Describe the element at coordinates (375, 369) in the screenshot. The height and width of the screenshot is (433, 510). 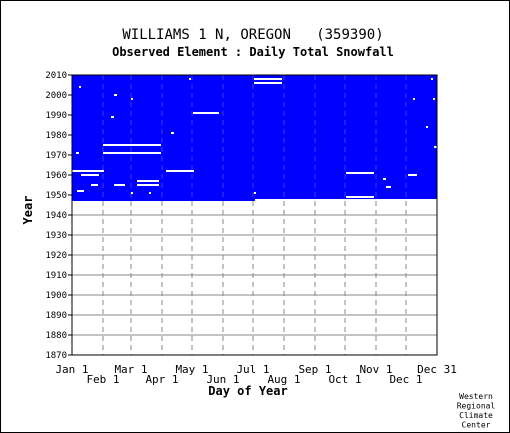
I see `x-tick-label: Nov 1` at that location.